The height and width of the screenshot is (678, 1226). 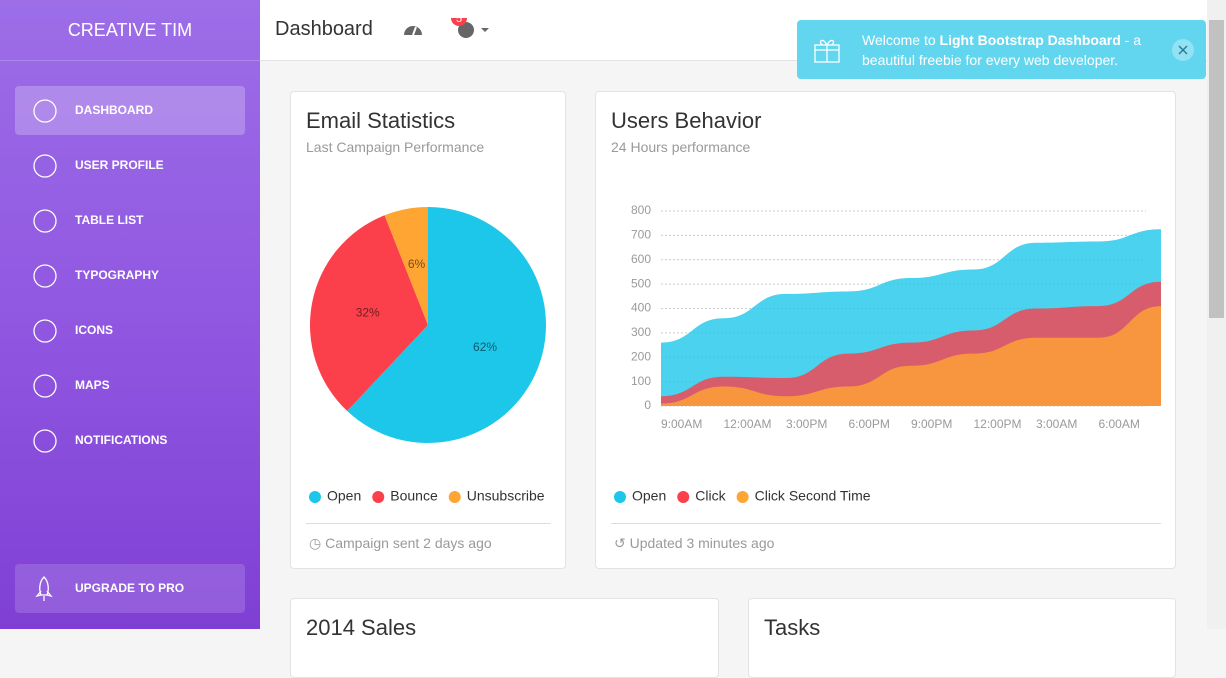 I want to click on slice-label: 32%, so click(x=368, y=313).